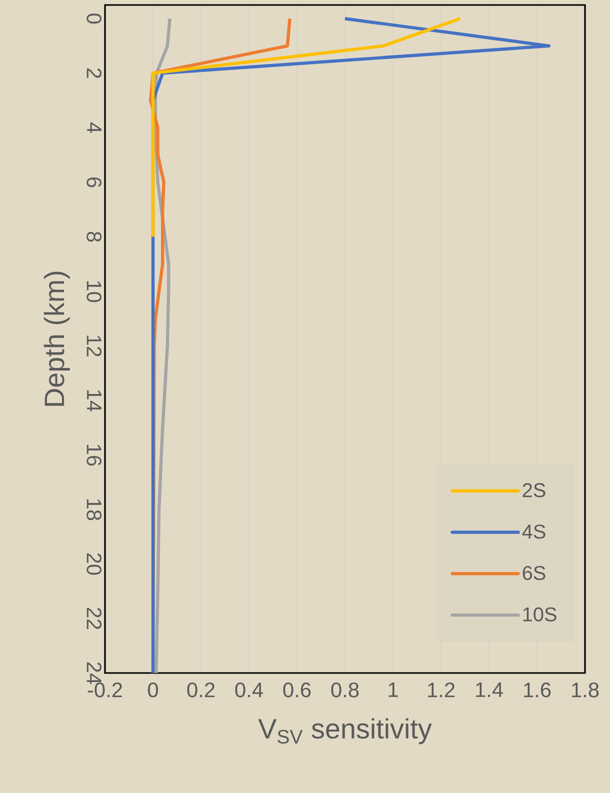  Describe the element at coordinates (345, 690) in the screenshot. I see `x-tick-label: 0.8` at that location.